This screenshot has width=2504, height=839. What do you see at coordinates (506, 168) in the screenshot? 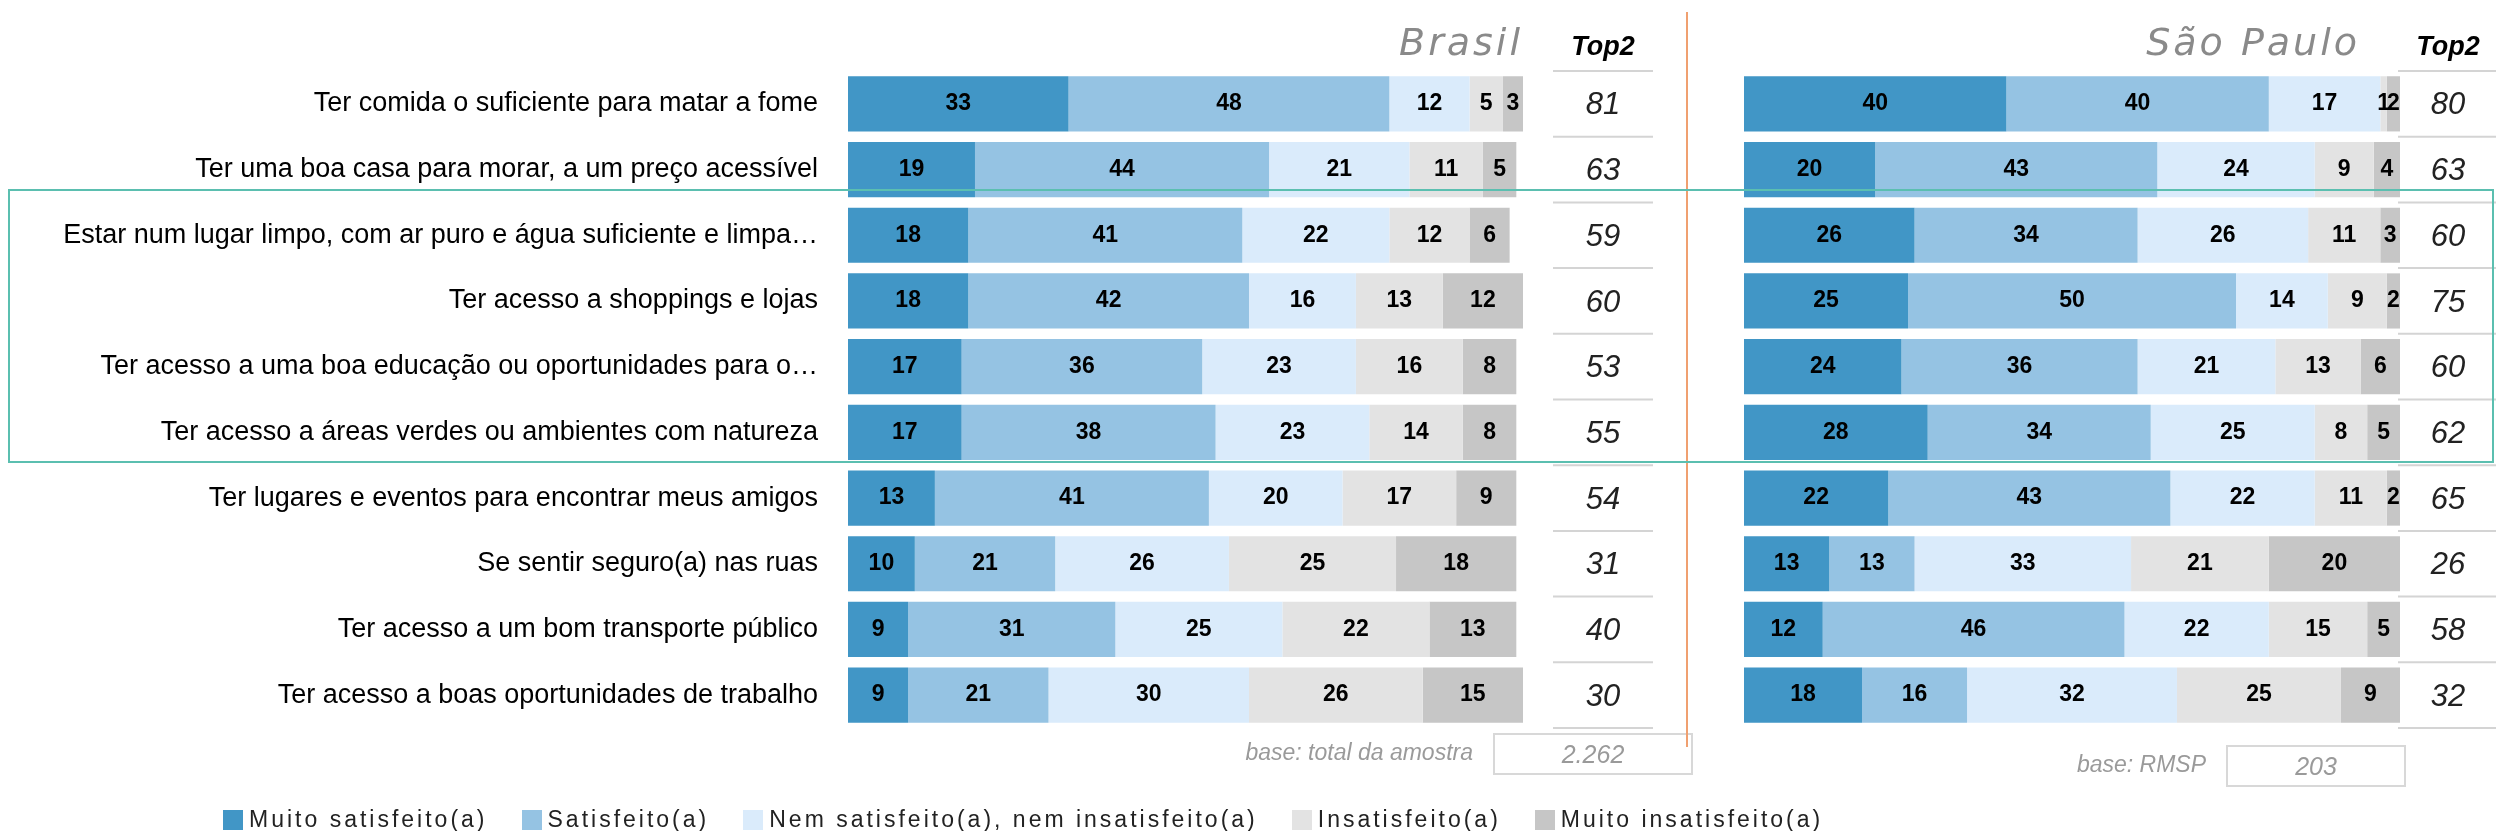
I see `y-tick-label: Ter uma boa casa para morar, a um preço acessível` at bounding box center [506, 168].